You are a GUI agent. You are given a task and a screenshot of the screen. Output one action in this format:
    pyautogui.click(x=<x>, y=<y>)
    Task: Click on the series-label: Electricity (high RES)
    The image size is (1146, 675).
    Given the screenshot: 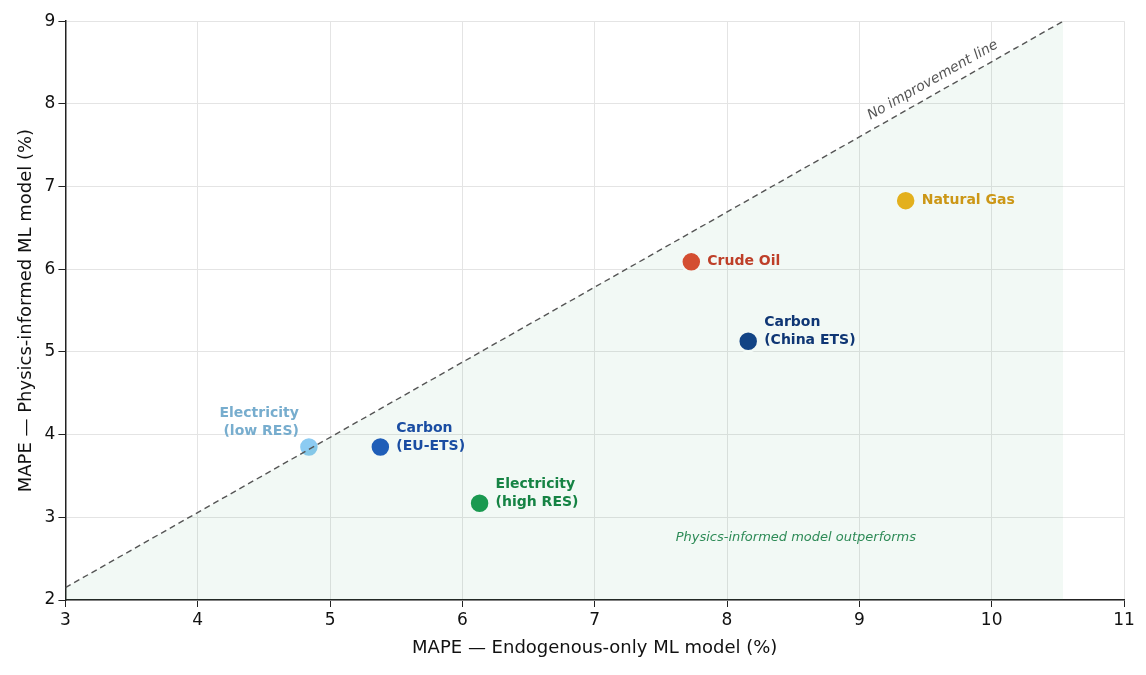 What is the action you would take?
    pyautogui.click(x=537, y=491)
    